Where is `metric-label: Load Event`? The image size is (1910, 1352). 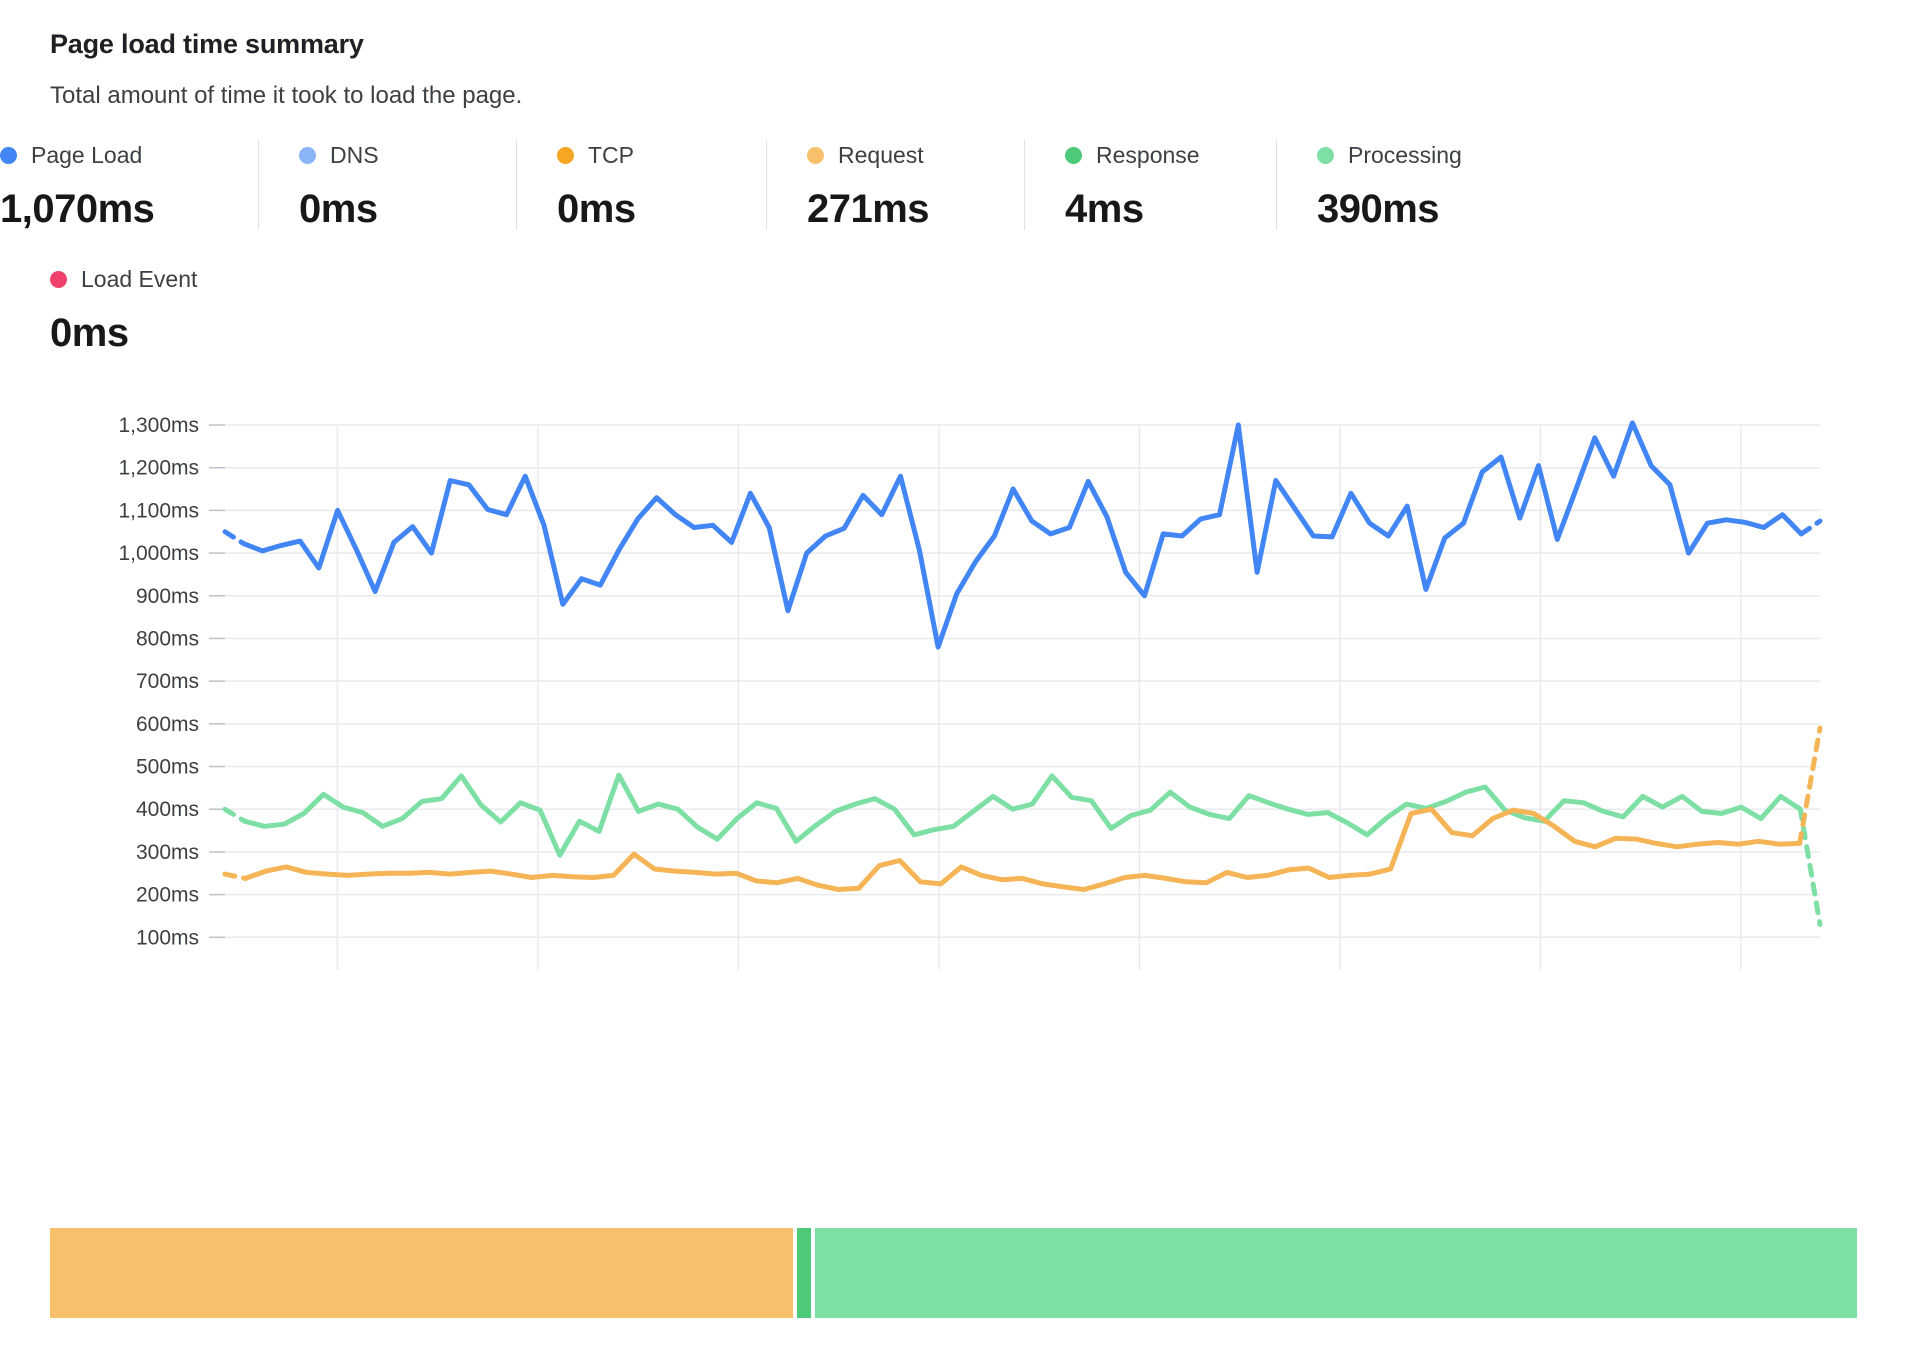 metric-label: Load Event is located at coordinates (139, 278).